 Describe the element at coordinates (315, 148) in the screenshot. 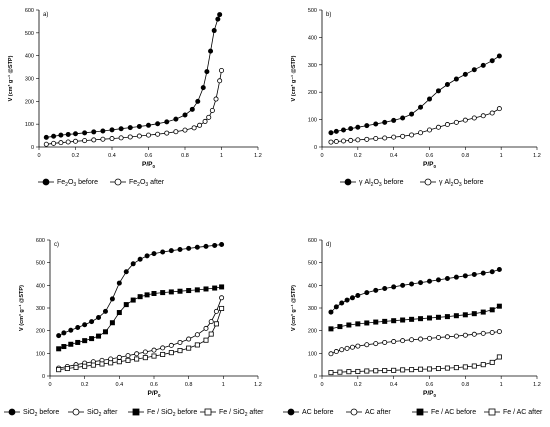

I see `y-tick-label: 0` at that location.